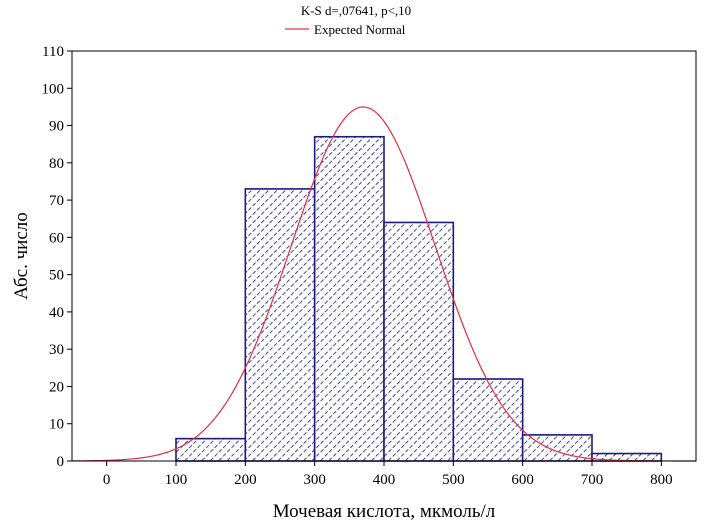 Image resolution: width=712 pixels, height=523 pixels. Describe the element at coordinates (21, 256) in the screenshot. I see `y-axis-label: Абс. число` at that location.